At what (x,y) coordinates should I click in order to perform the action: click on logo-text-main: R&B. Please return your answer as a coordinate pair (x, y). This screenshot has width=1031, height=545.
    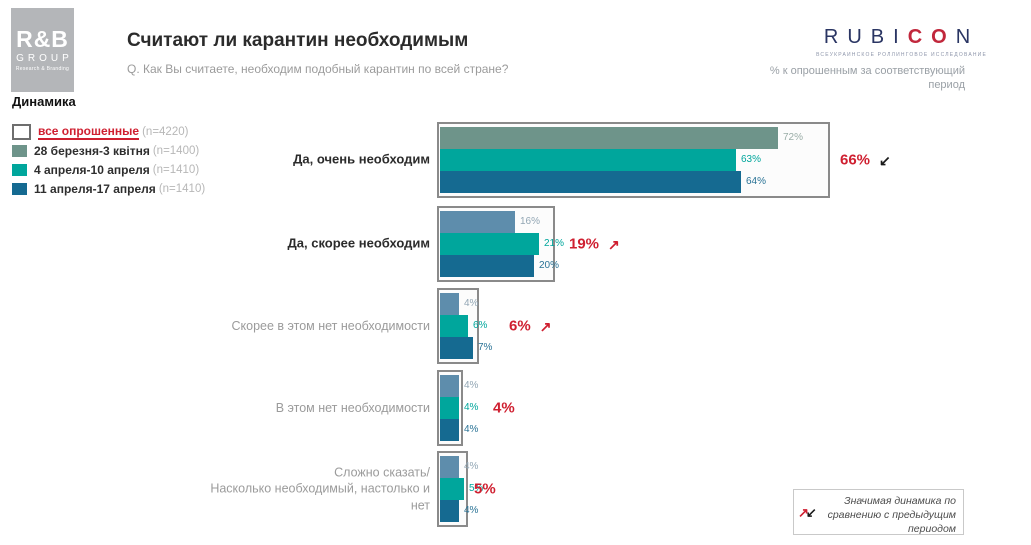
    Looking at the image, I should click on (42, 39).